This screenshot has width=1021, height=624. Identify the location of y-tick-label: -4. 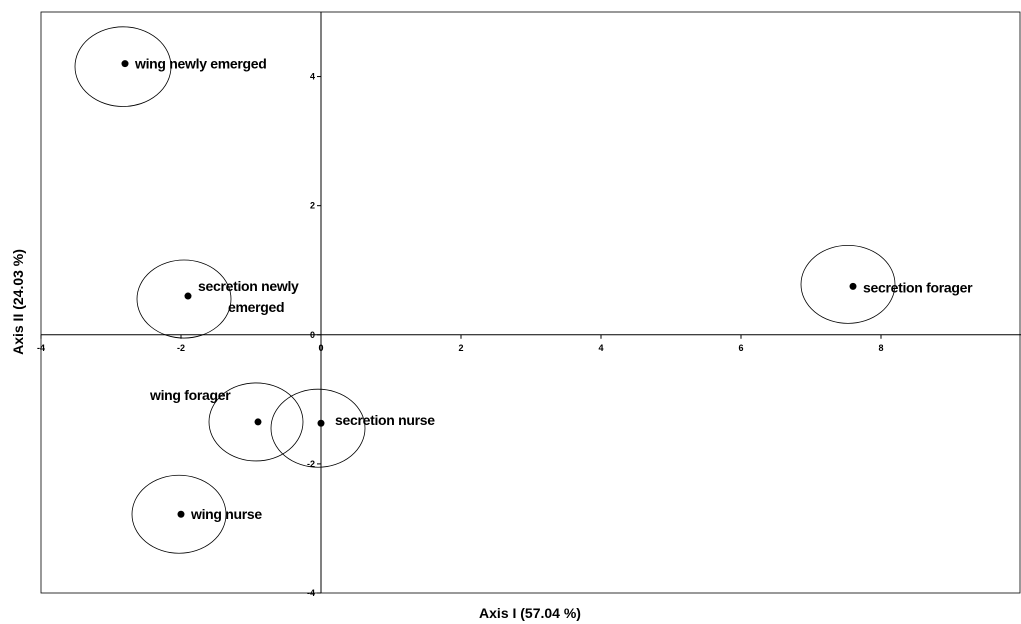
(311, 593).